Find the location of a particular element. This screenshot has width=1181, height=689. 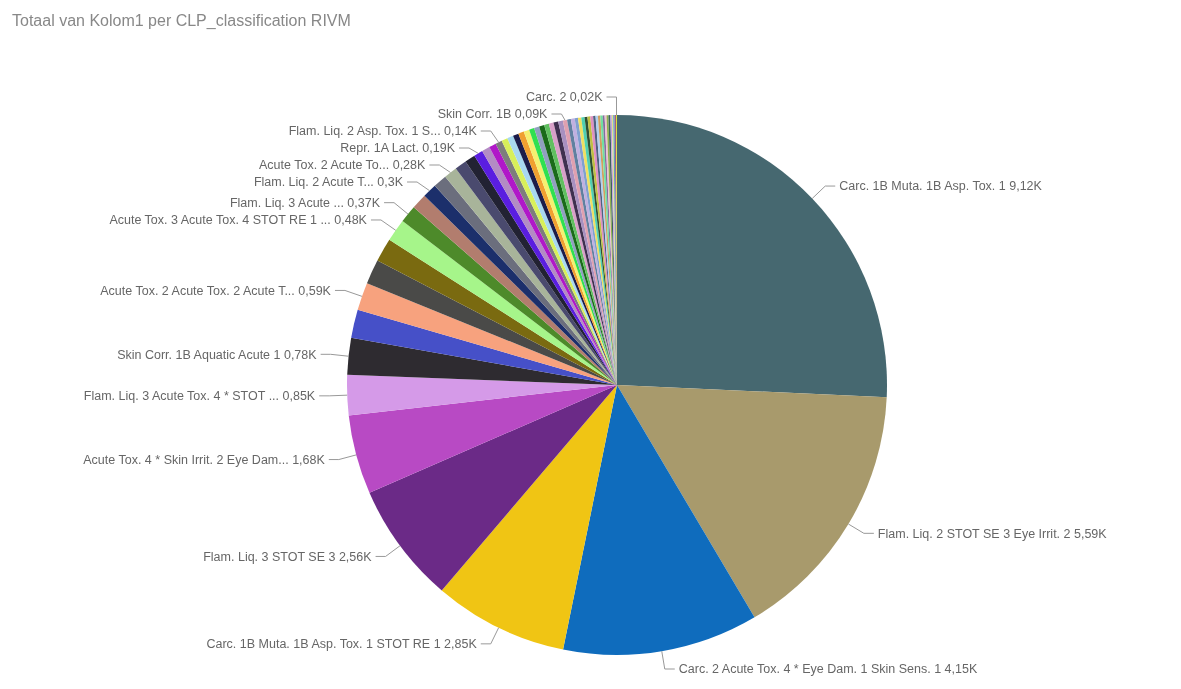

slice-label: Acute Tox. 4 * Skin Irrit. 2 Eye Dam... 1,68K is located at coordinates (204, 459).